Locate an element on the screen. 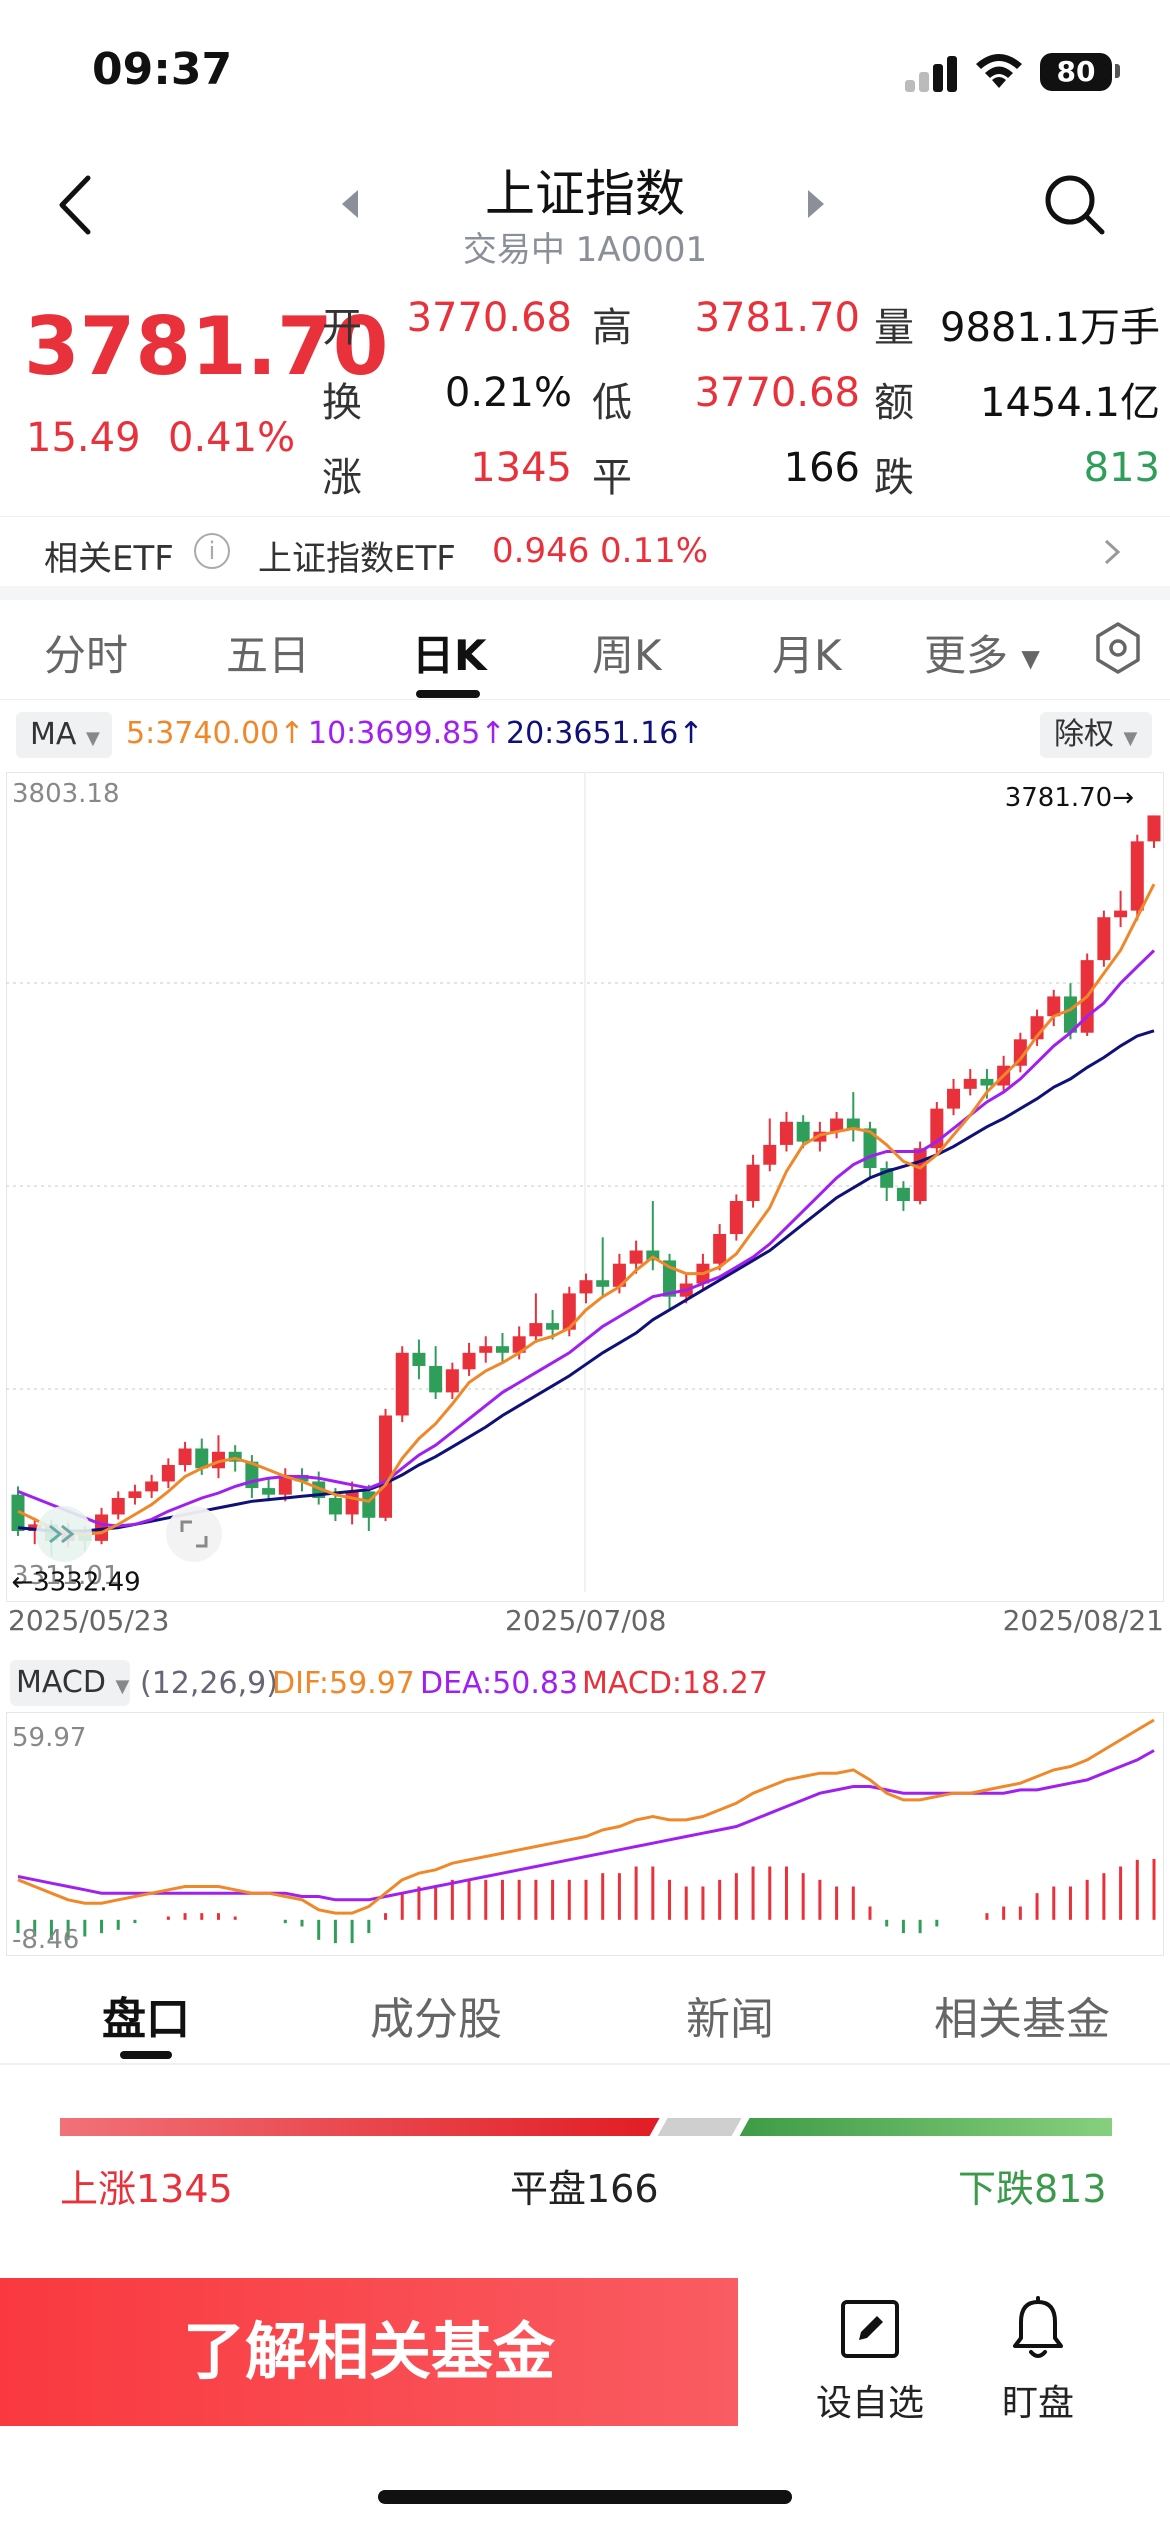 This screenshot has height=2532, width=1170. arrow-up-icon: ↑ is located at coordinates (493, 733).